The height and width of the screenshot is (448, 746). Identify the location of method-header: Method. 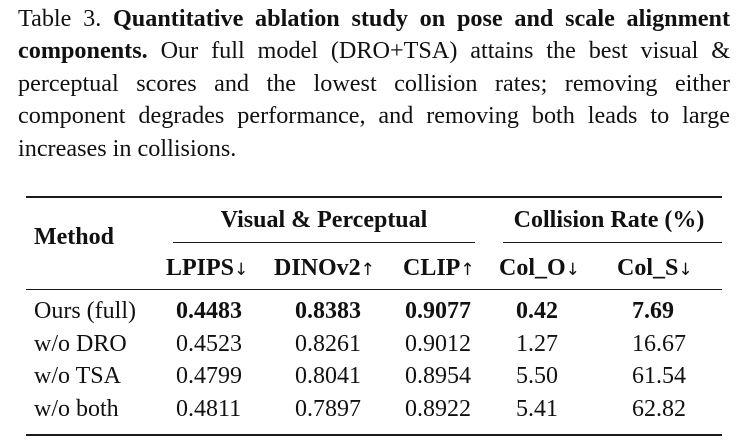
(74, 237).